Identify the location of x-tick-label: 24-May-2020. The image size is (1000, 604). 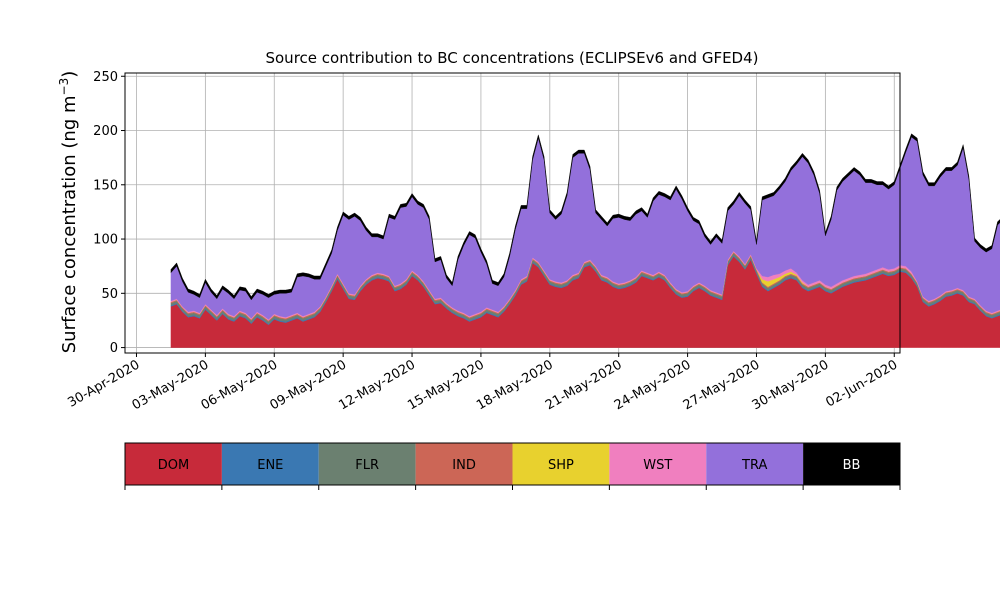
(653, 385).